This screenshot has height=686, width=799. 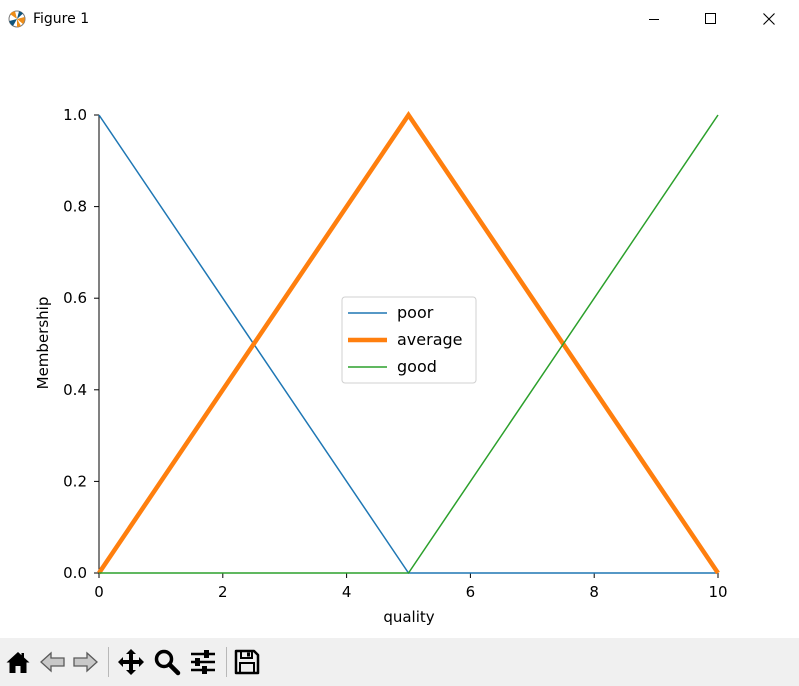 I want to click on x-tick-label: 6, so click(x=471, y=592).